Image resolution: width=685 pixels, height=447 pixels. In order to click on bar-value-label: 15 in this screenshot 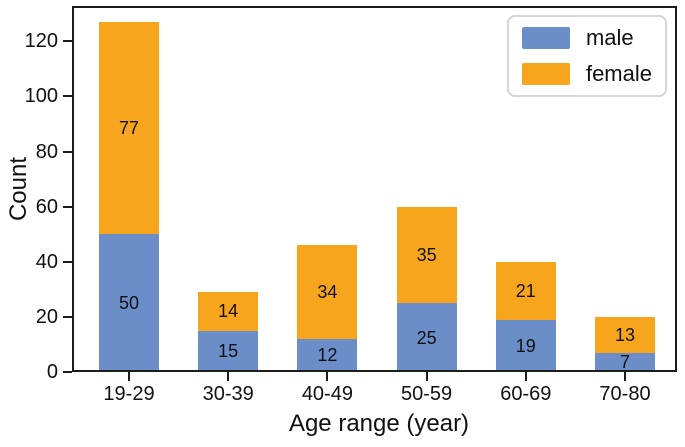, I will do `click(228, 351)`.